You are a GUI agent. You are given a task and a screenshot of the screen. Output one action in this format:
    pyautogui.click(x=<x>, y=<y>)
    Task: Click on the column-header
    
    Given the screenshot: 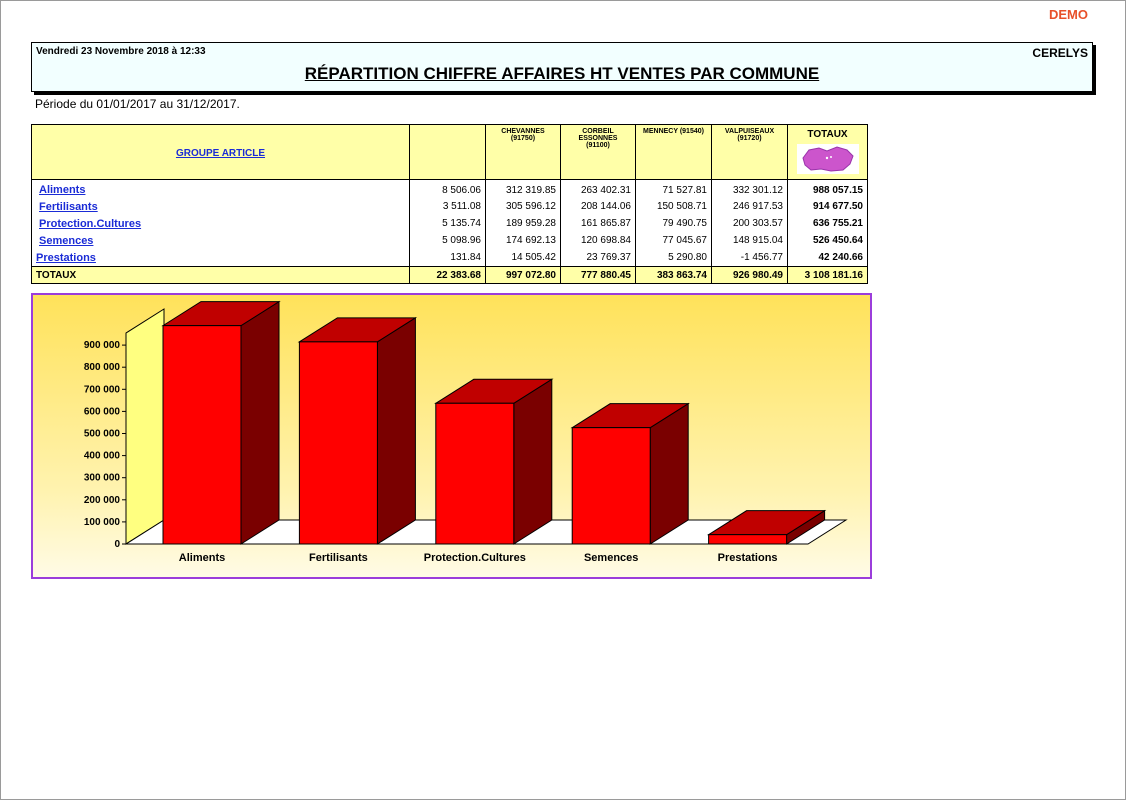 What is the action you would take?
    pyautogui.click(x=447, y=152)
    